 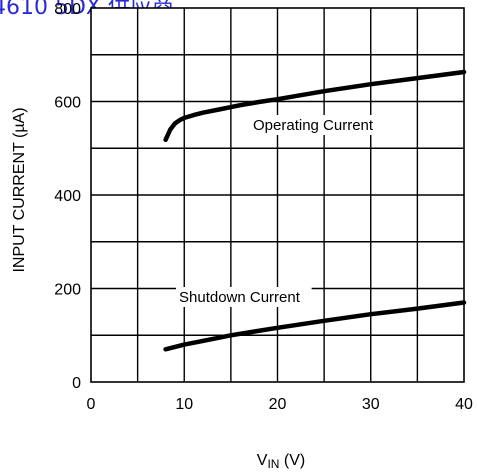 I want to click on y-tick-labels: 0 200 400 600 800, so click(x=67, y=196).